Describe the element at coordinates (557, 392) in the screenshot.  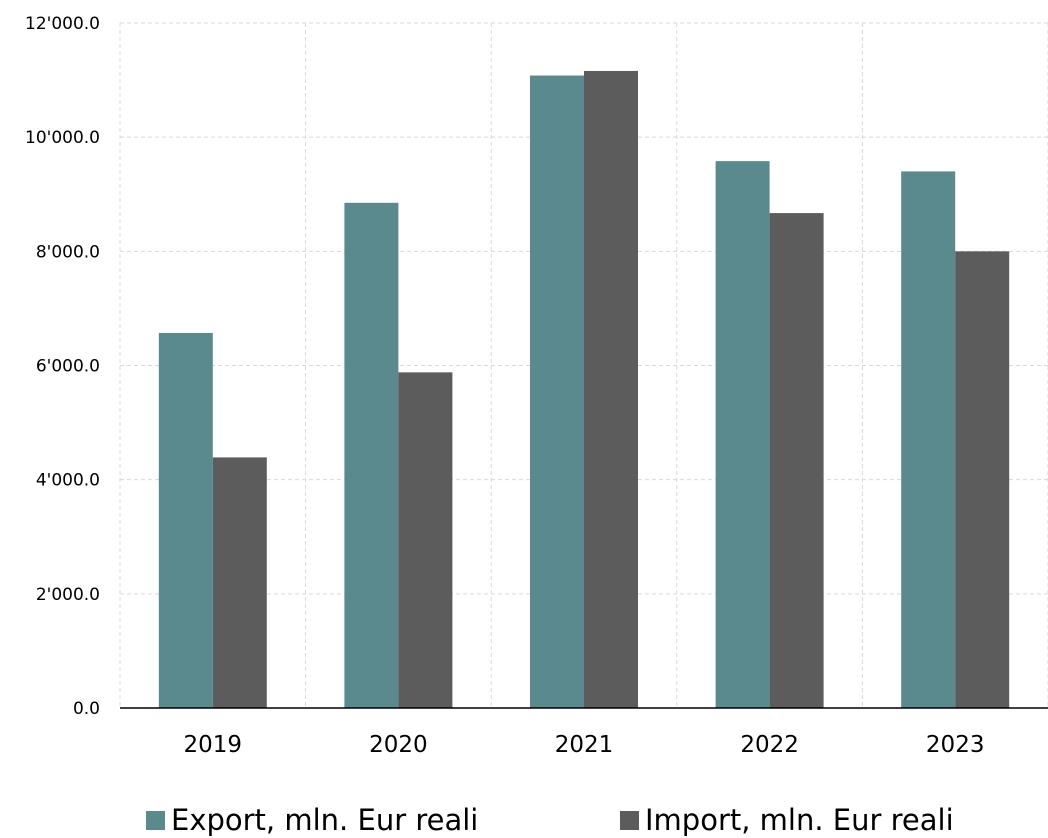
I see `bar-export-2021` at that location.